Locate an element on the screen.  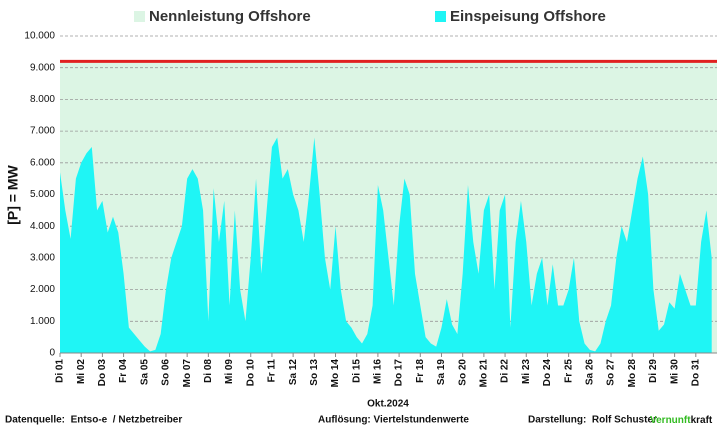
y-tick-label: 7.000 is located at coordinates (42, 131).